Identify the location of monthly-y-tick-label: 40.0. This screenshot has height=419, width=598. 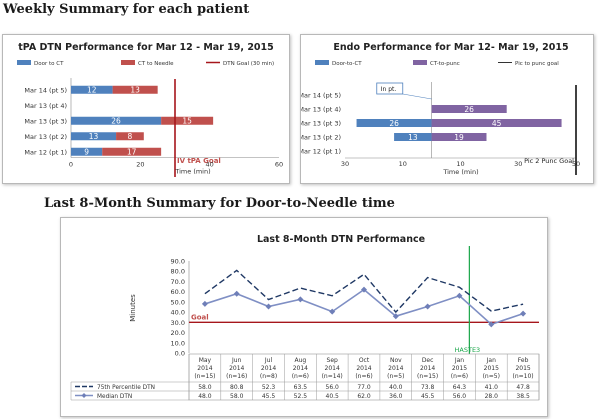
(178, 313).